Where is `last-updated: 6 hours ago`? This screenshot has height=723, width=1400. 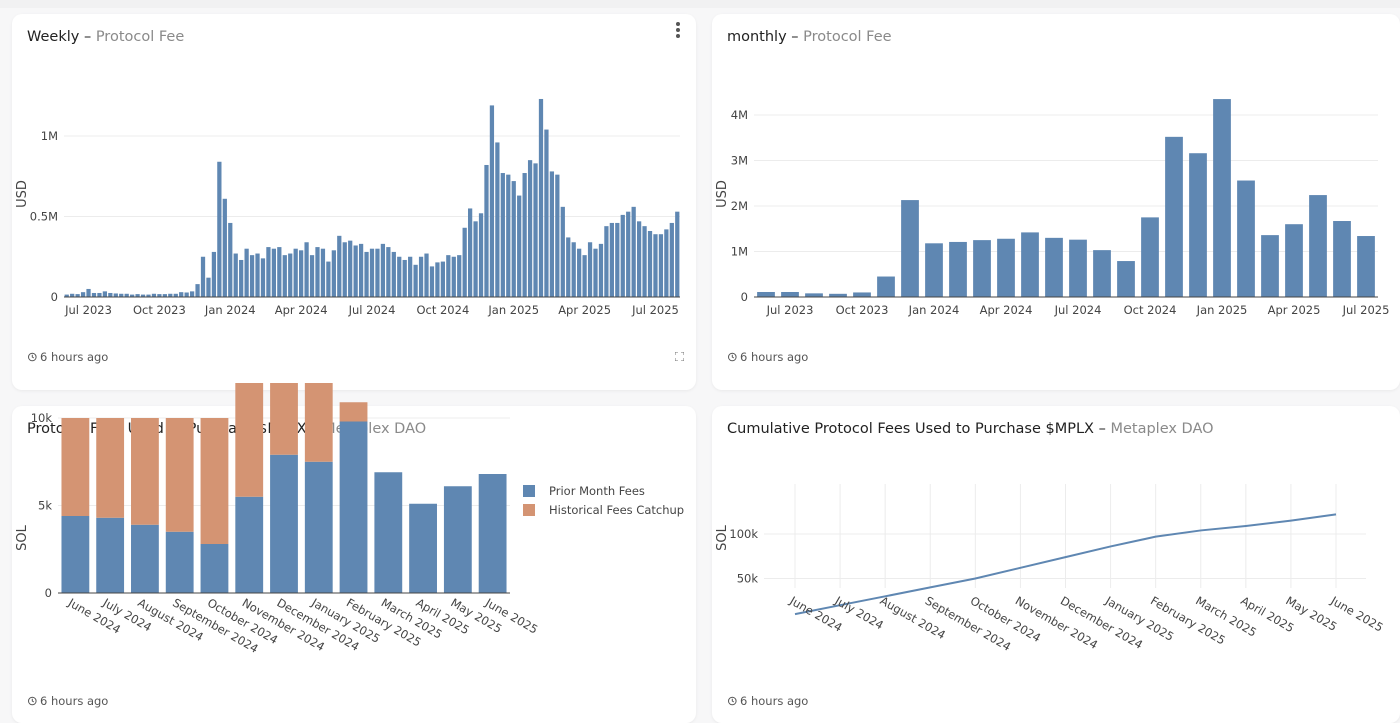
last-updated: 6 hours ago is located at coordinates (767, 701).